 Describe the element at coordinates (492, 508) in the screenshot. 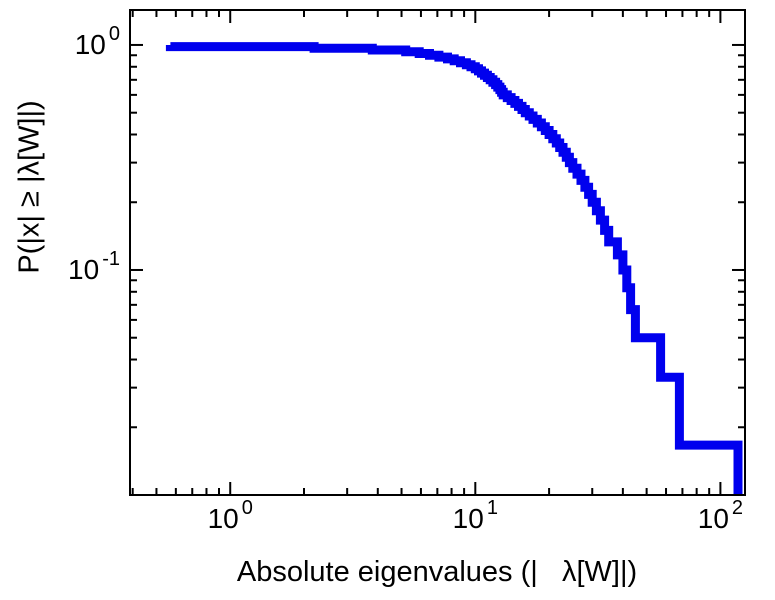

I see `tick-exponent: 1` at that location.